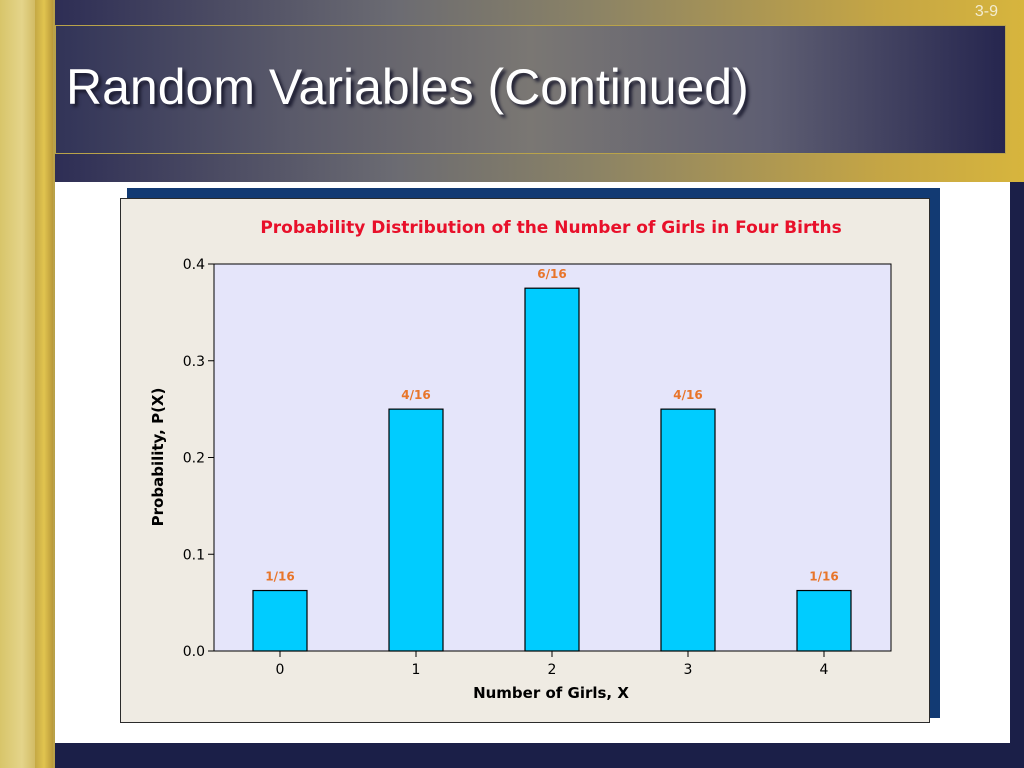 Image resolution: width=1024 pixels, height=768 pixels. I want to click on left-decorative-band, so click(44, 384).